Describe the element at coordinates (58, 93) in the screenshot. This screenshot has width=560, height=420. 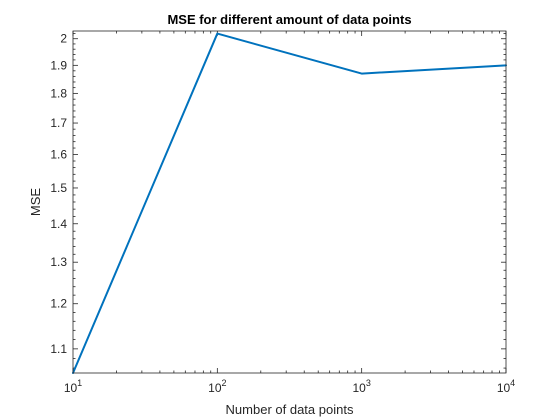
I see `y-tick-label: 1.8` at that location.